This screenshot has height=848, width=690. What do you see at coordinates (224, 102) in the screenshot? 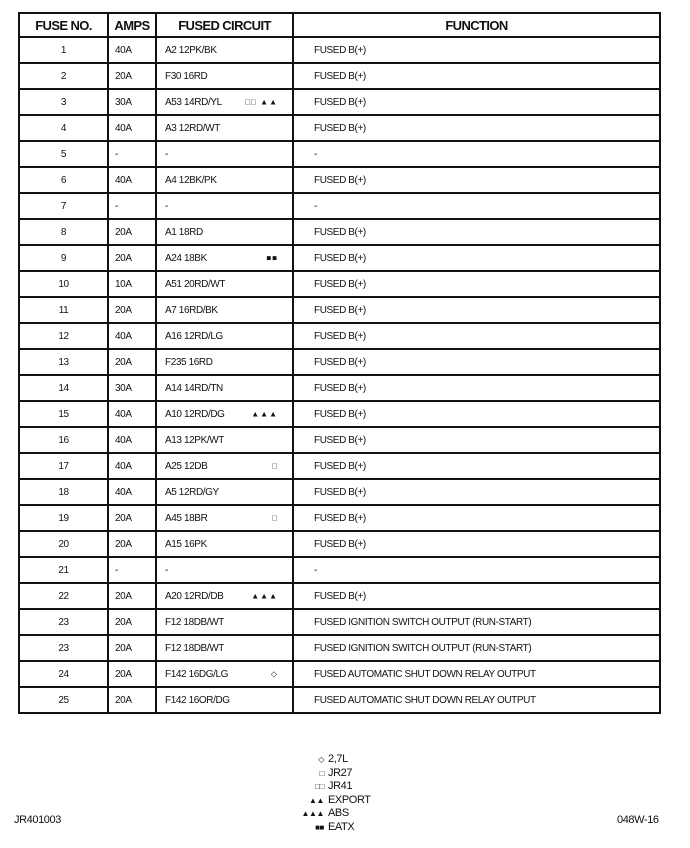
I see `fused-circuit: A53 14RD/YL □□ ▲▲` at bounding box center [224, 102].